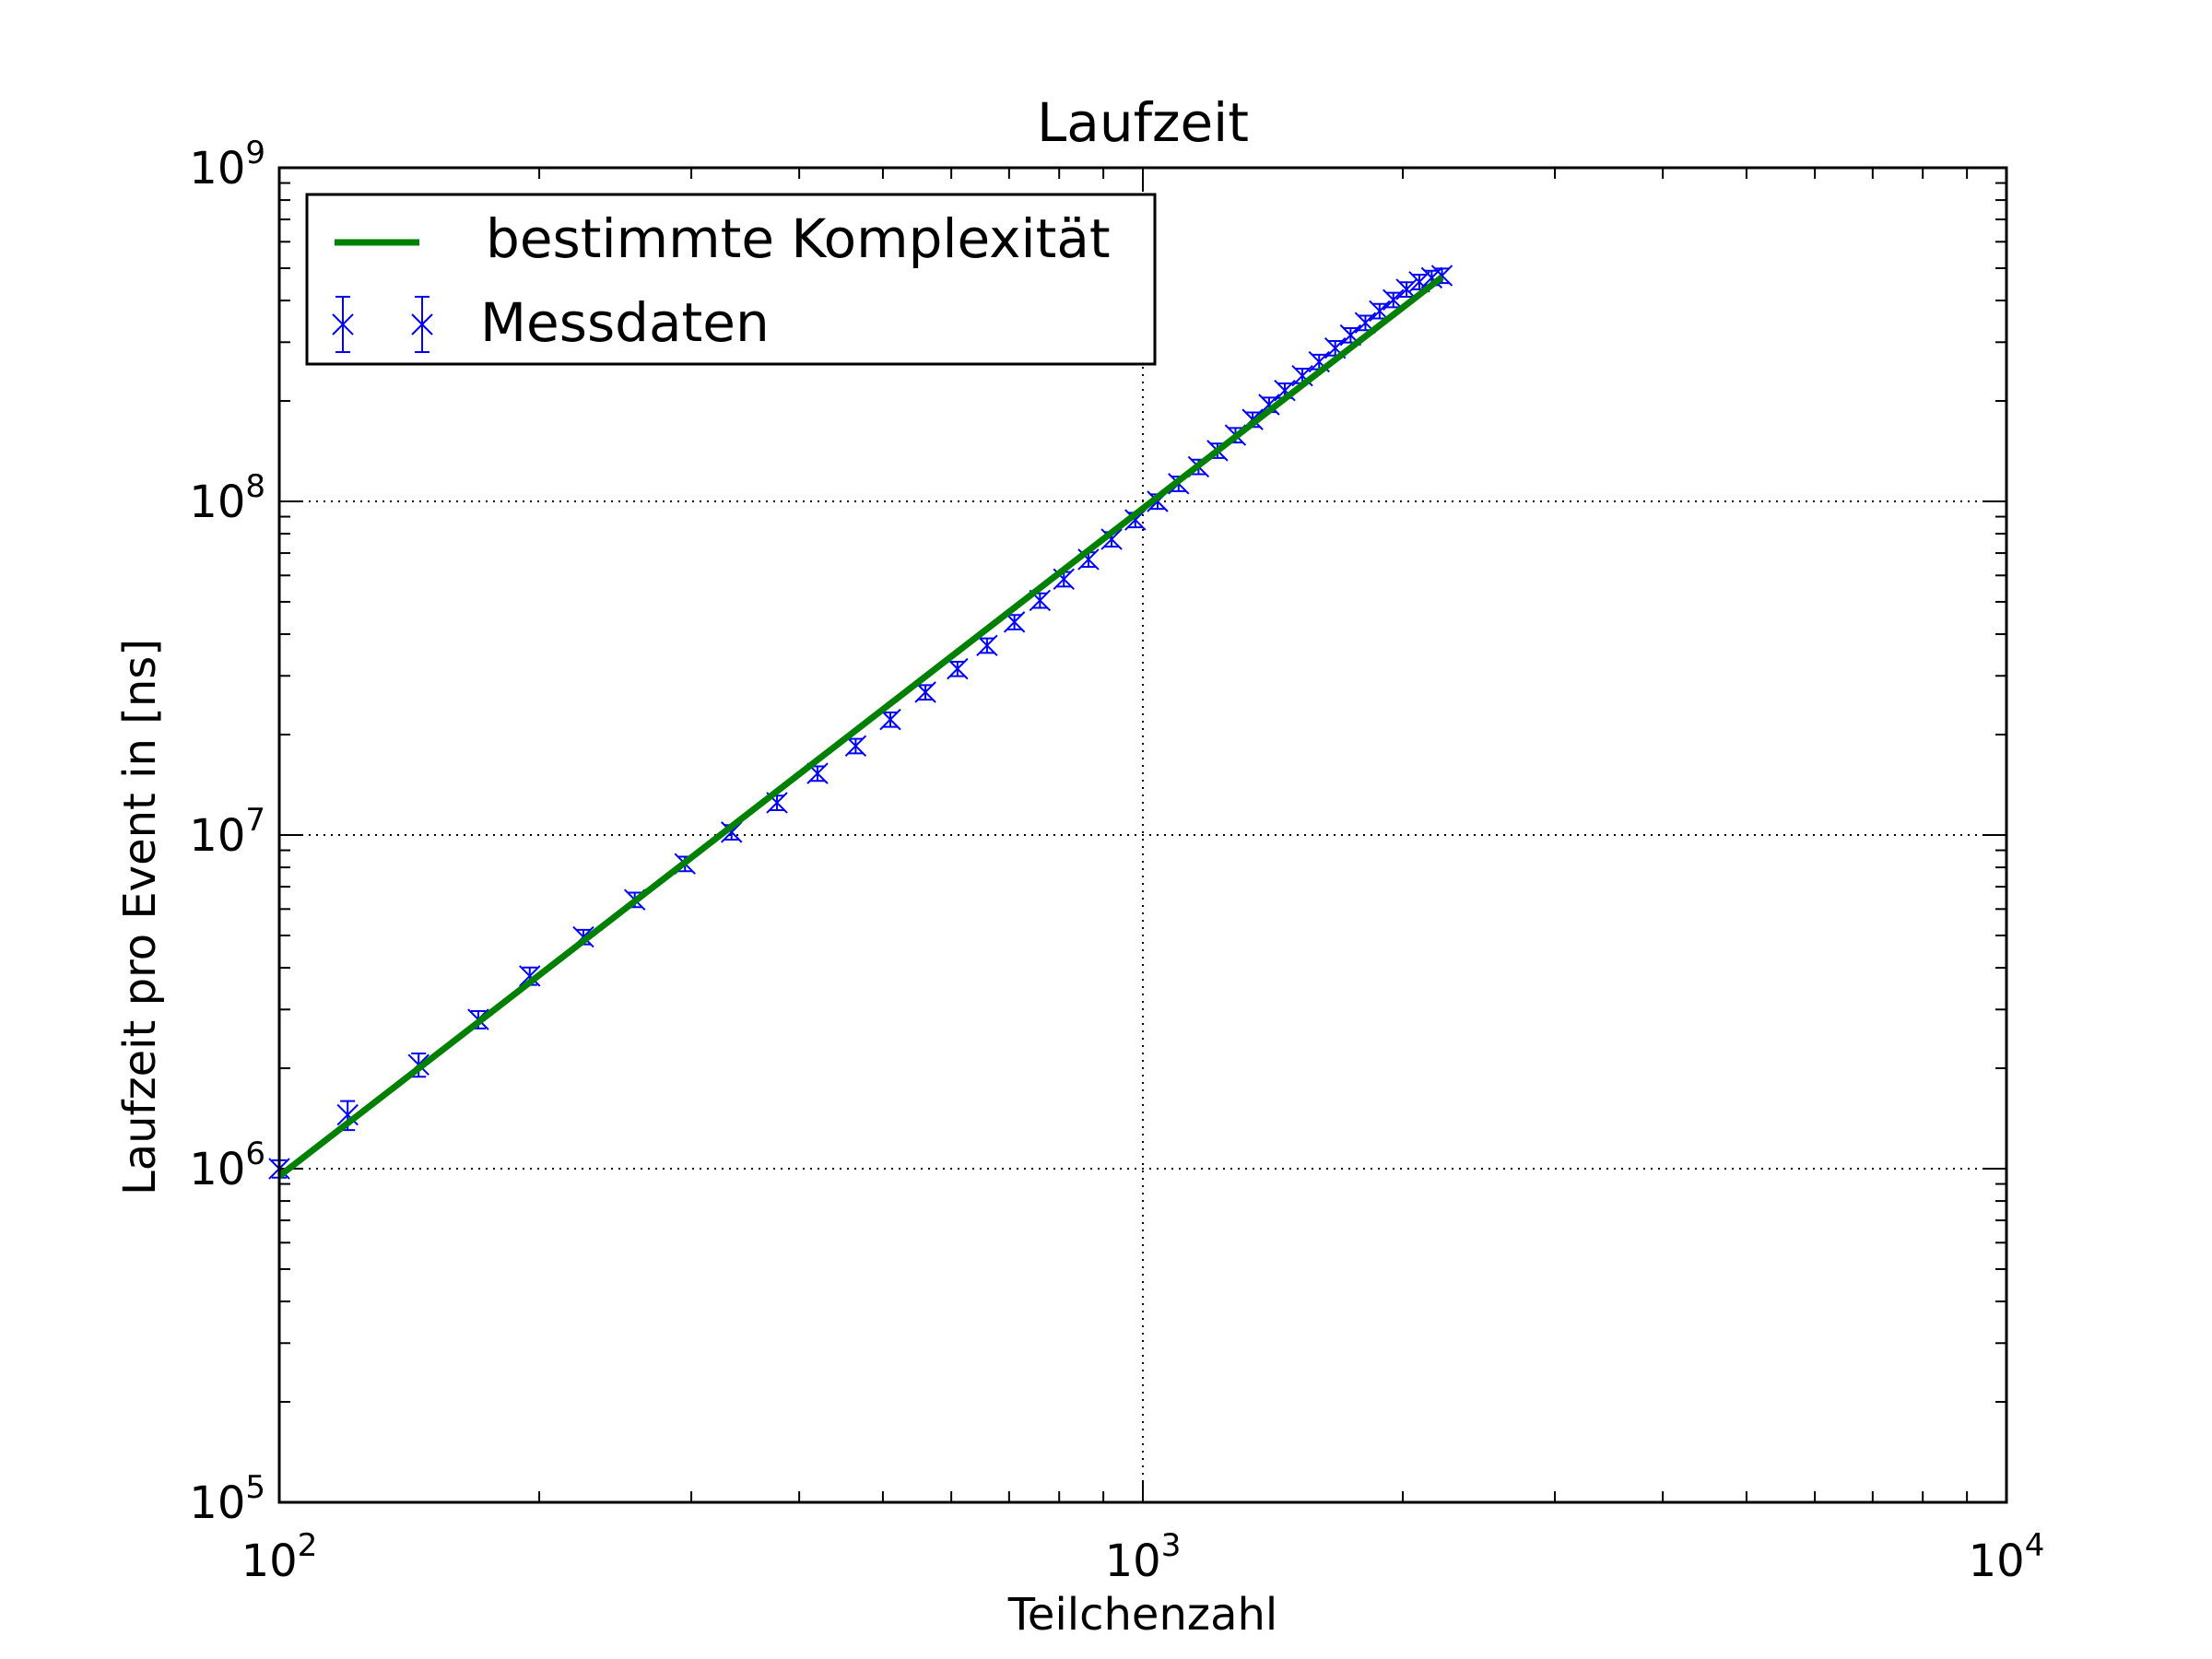 The image size is (2212, 1659). What do you see at coordinates (382, 324) in the screenshot?
I see `legend-errorbar-swatch` at bounding box center [382, 324].